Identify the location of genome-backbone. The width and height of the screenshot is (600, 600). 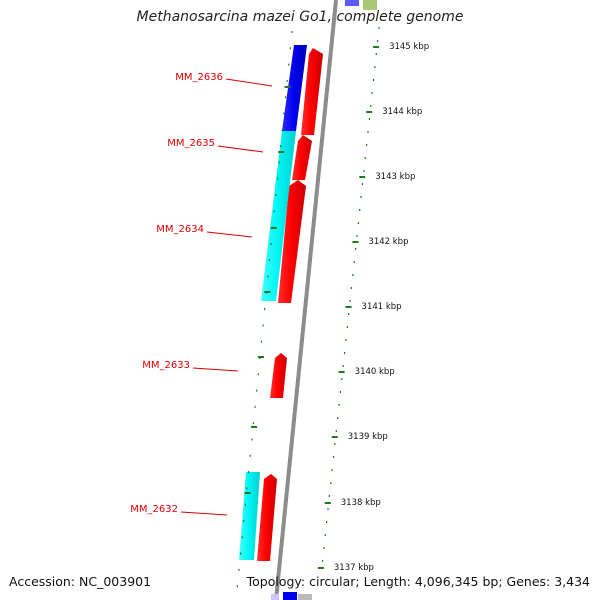
(306, 300).